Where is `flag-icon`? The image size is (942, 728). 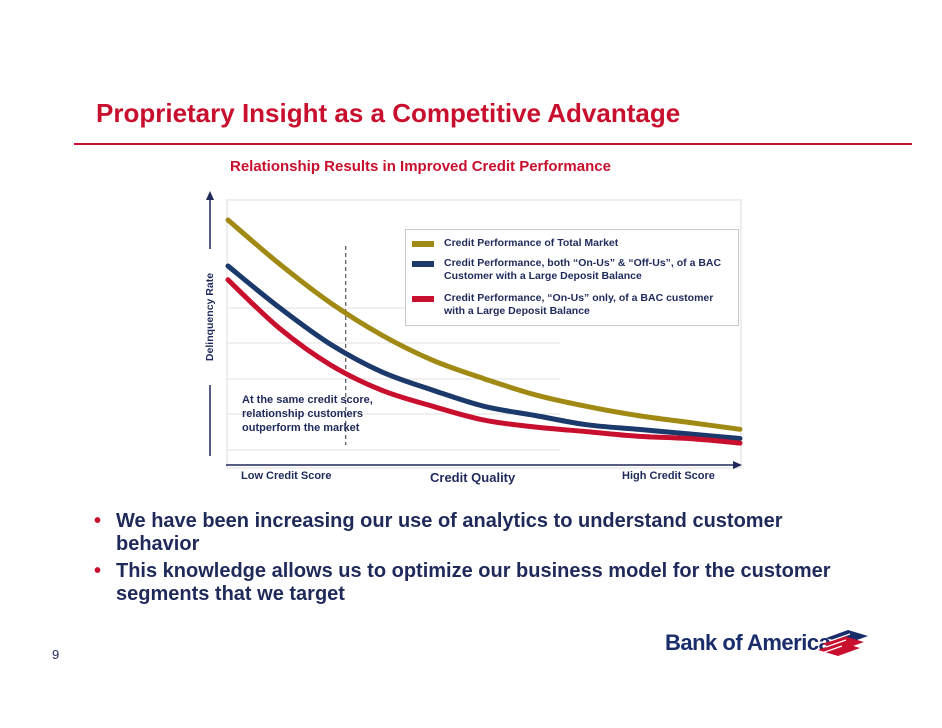 flag-icon is located at coordinates (843, 643).